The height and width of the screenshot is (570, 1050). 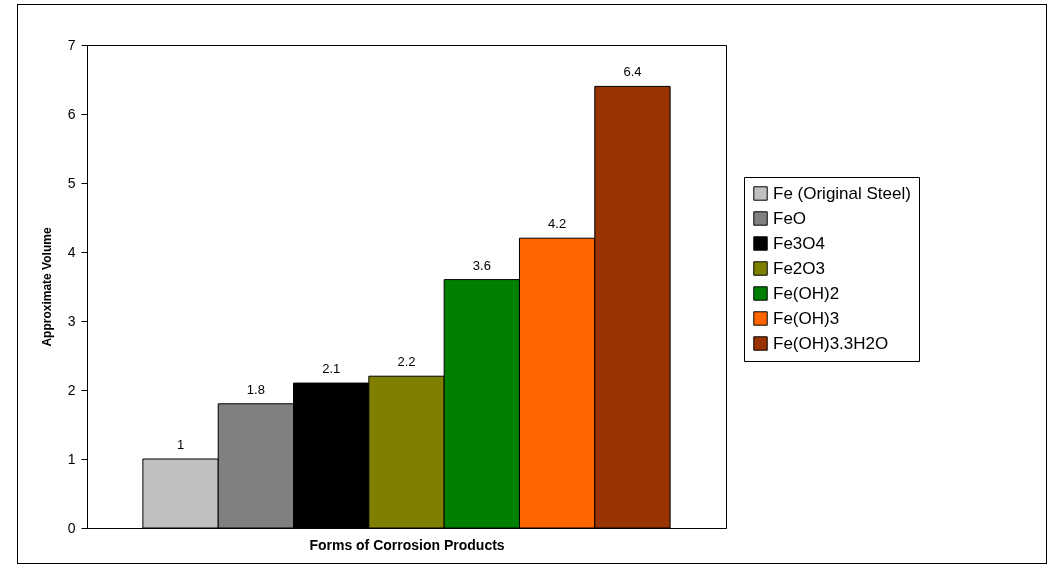 I want to click on legend-label: Fe(OH)2, so click(x=806, y=293).